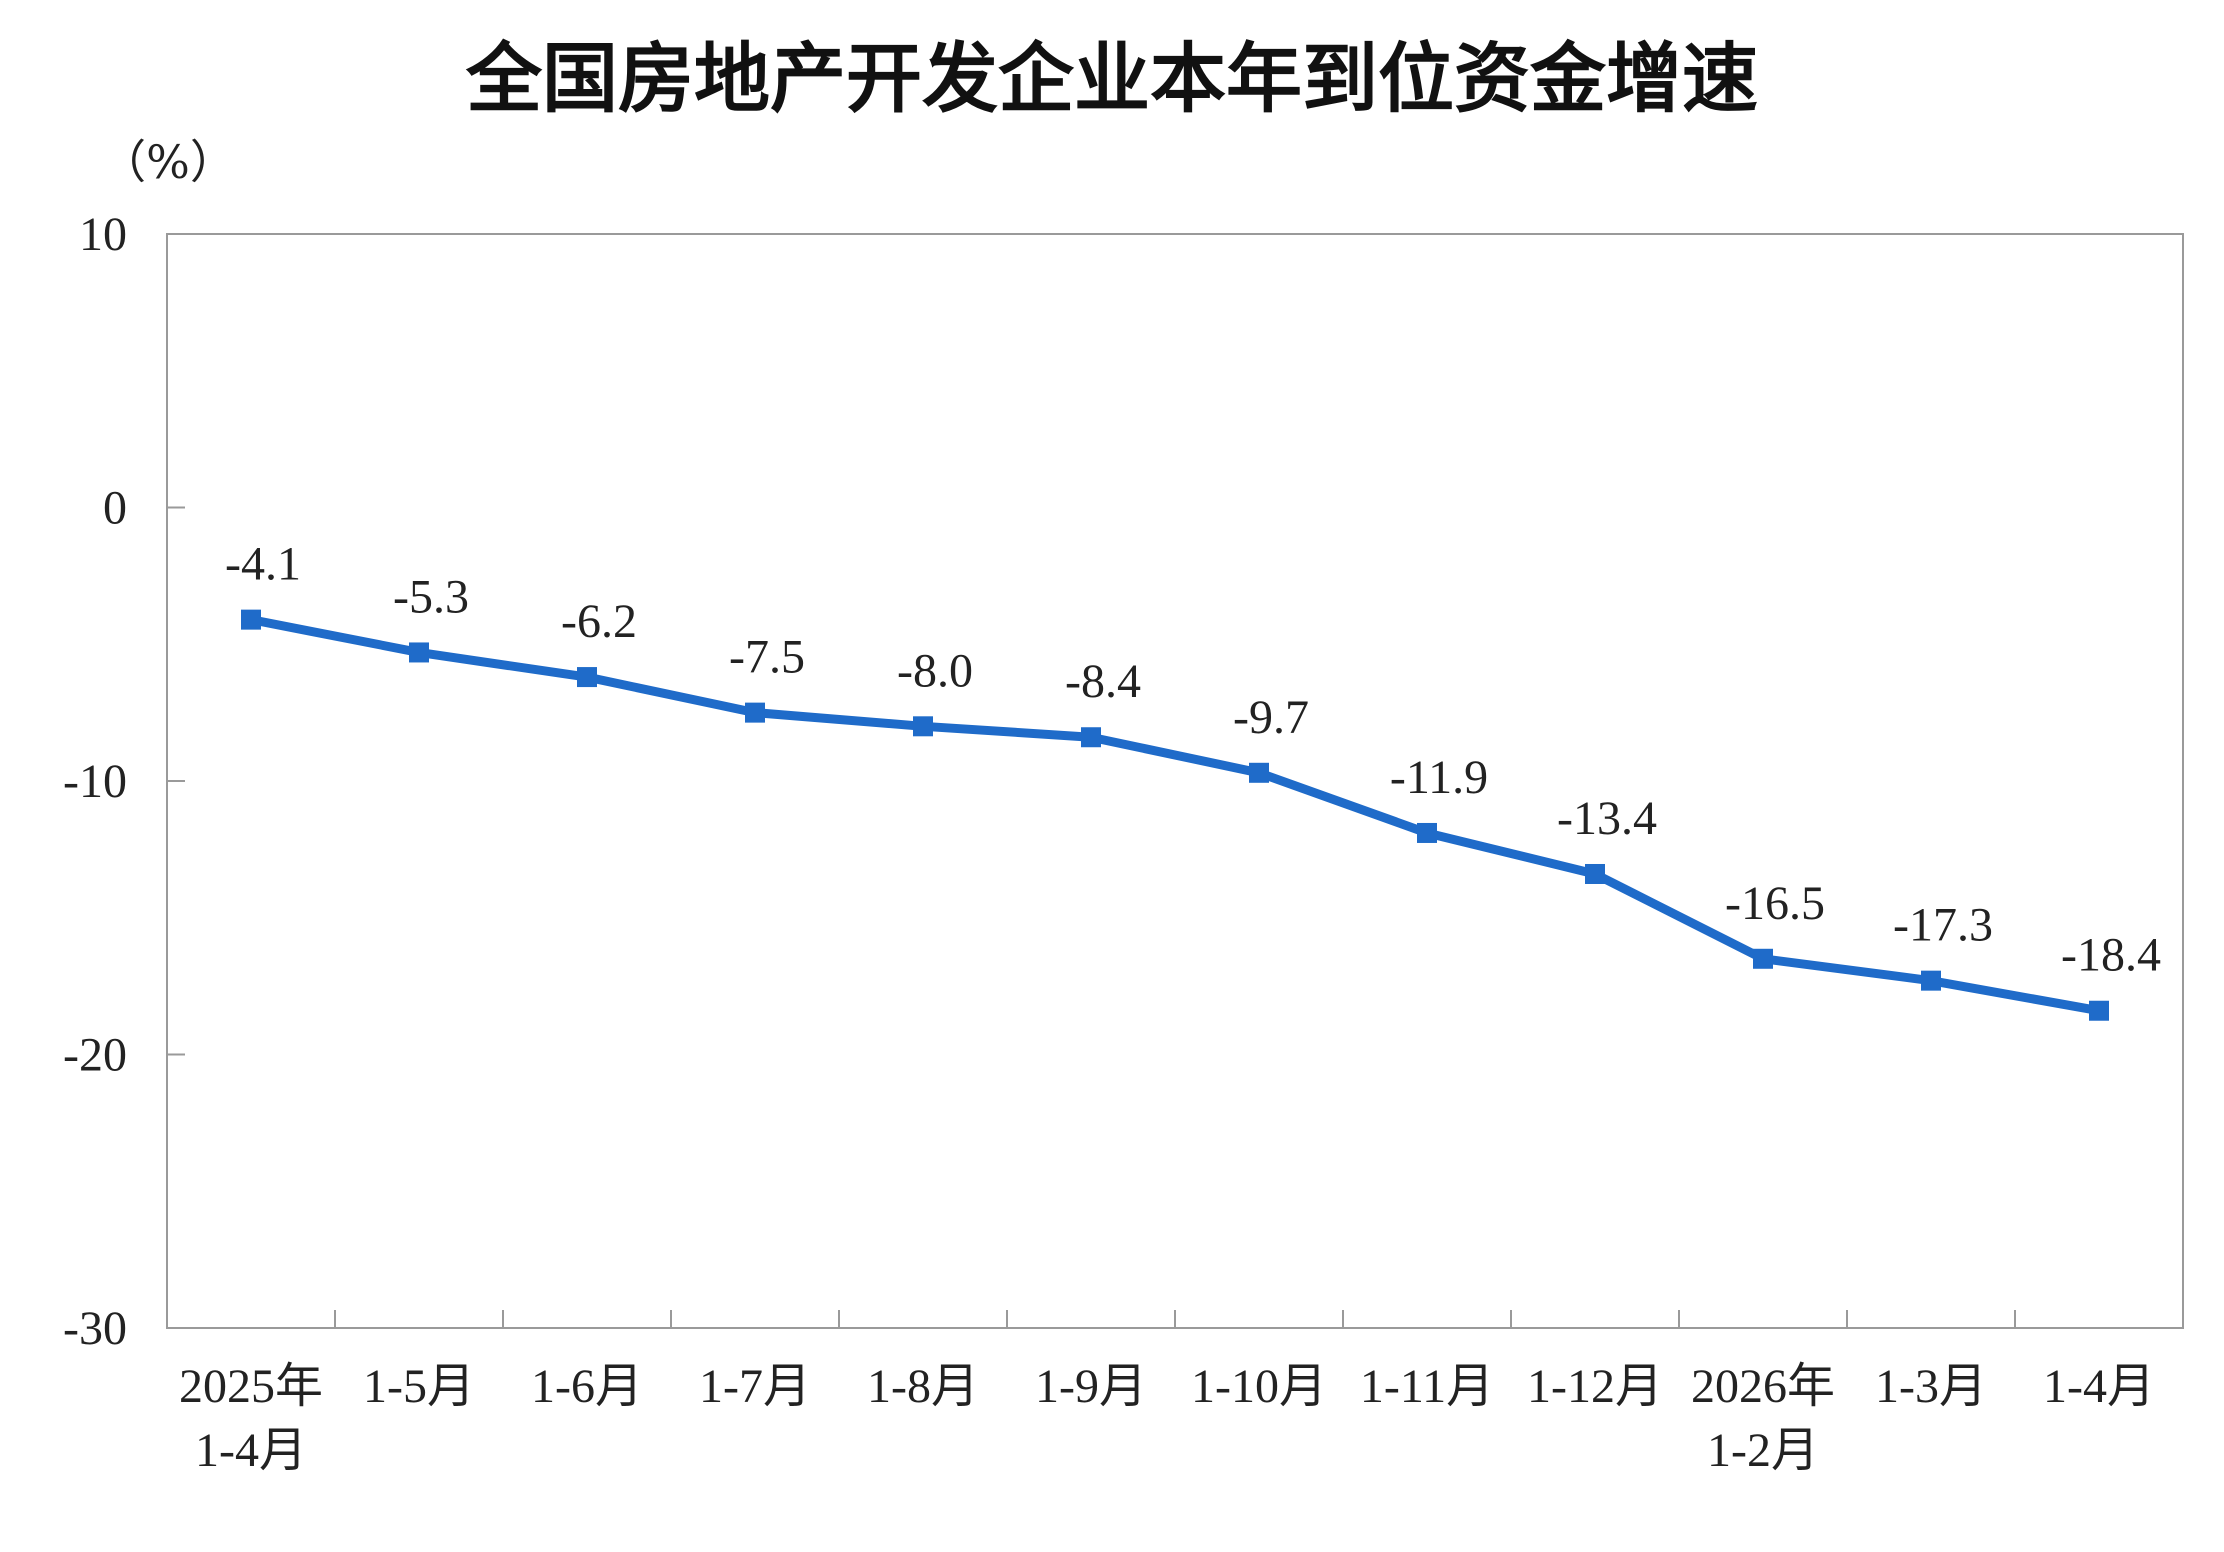  I want to click on data-label: -5.3, so click(431, 596).